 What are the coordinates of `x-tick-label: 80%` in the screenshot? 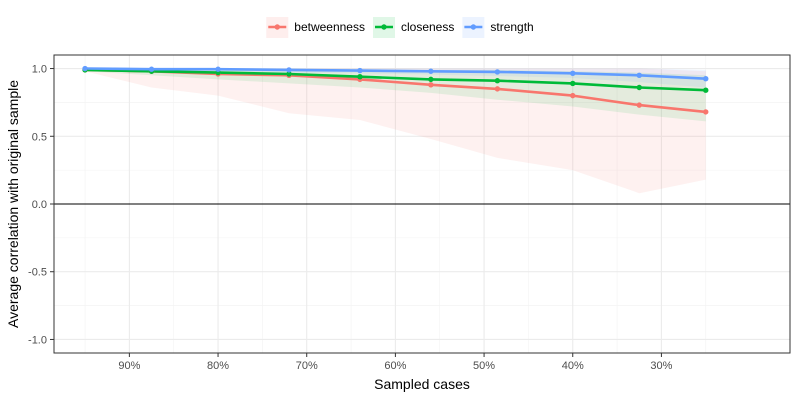 It's located at (218, 366).